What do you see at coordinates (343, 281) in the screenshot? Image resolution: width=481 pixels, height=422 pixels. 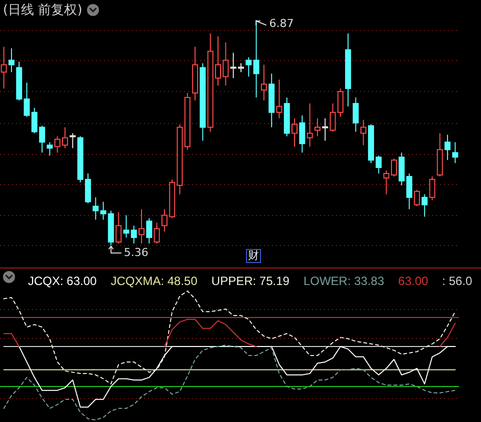 I see `text: LOWER: 33.83` at bounding box center [343, 281].